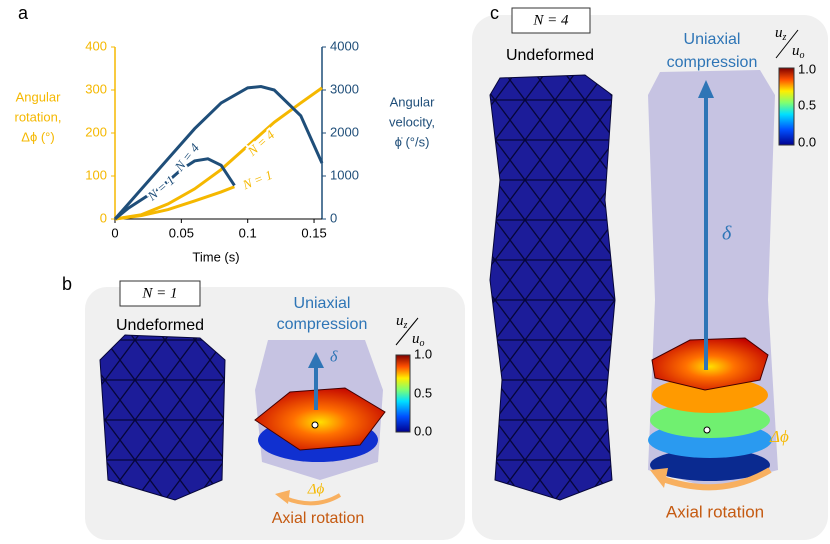  I want to click on x-axis-label: Time (s), so click(215, 256).